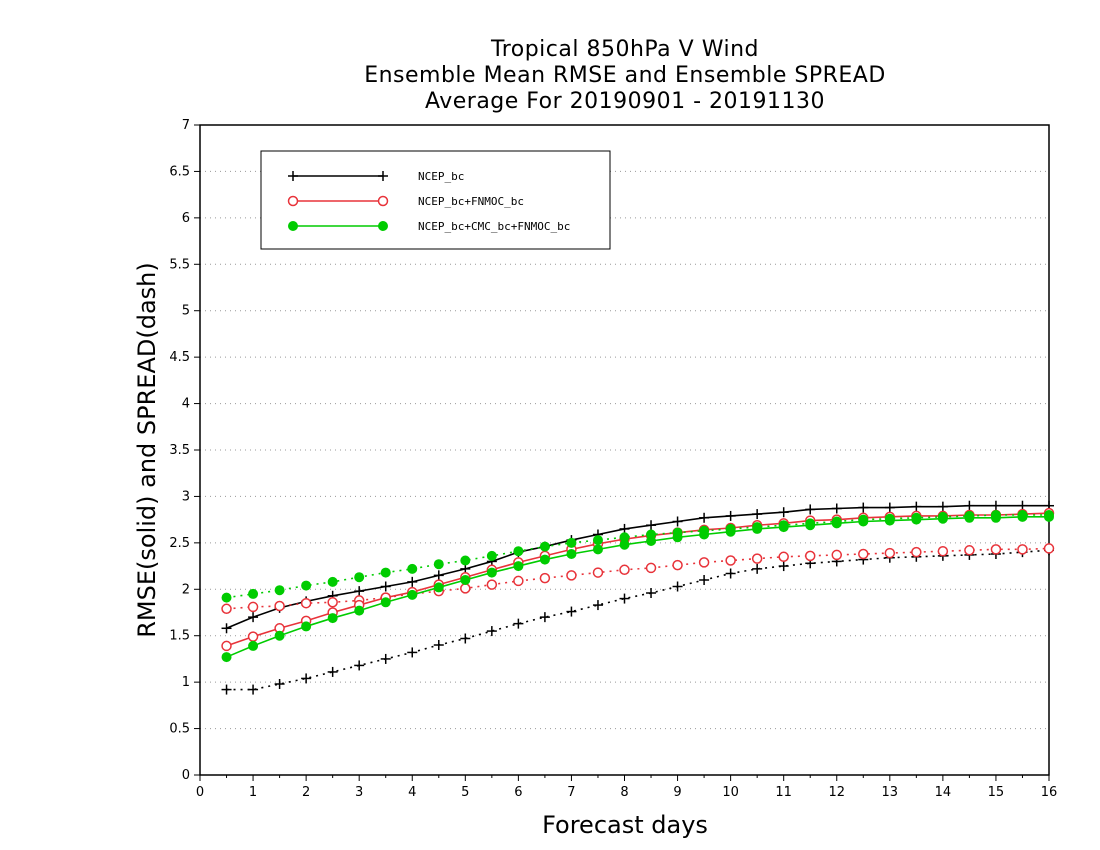  I want to click on y-tick-label: 3, so click(186, 496).